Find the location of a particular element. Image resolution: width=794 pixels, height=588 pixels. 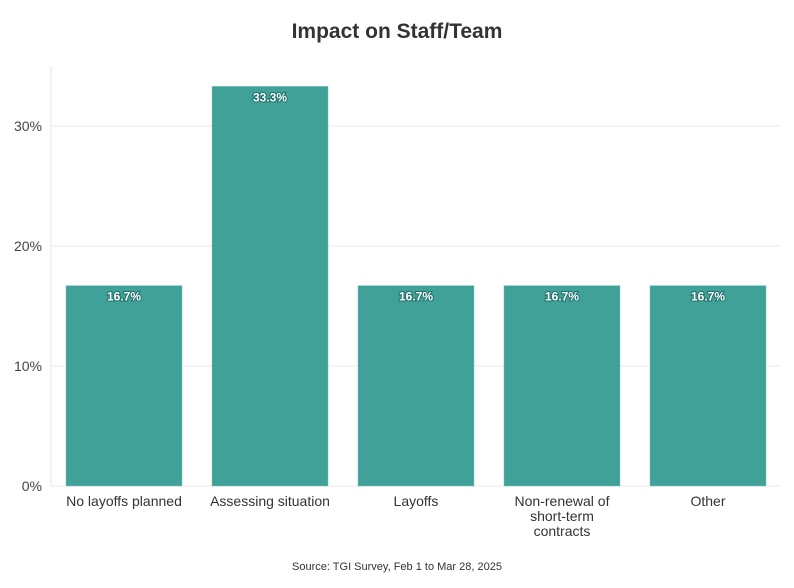

x-tick-label: Other is located at coordinates (707, 501).